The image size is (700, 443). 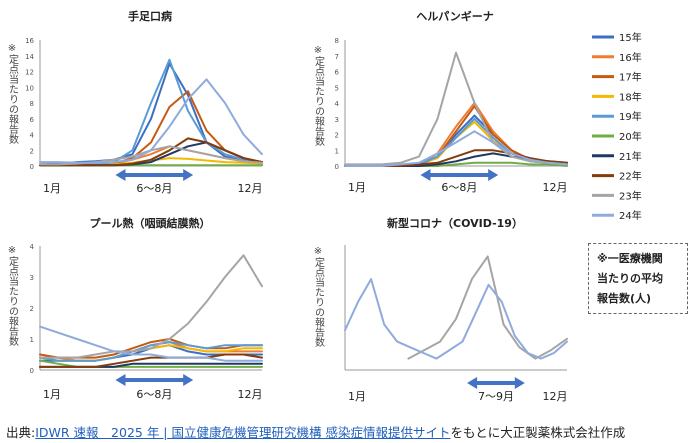 What do you see at coordinates (630, 37) in the screenshot?
I see `legend-label: 15年` at bounding box center [630, 37].